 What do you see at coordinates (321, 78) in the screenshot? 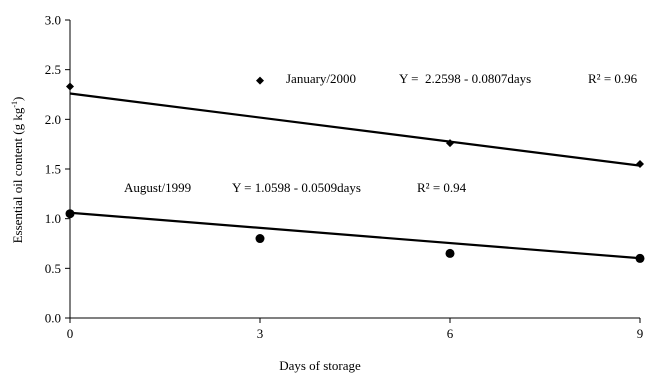
I see `series-name-january-2000: January/2000` at bounding box center [321, 78].